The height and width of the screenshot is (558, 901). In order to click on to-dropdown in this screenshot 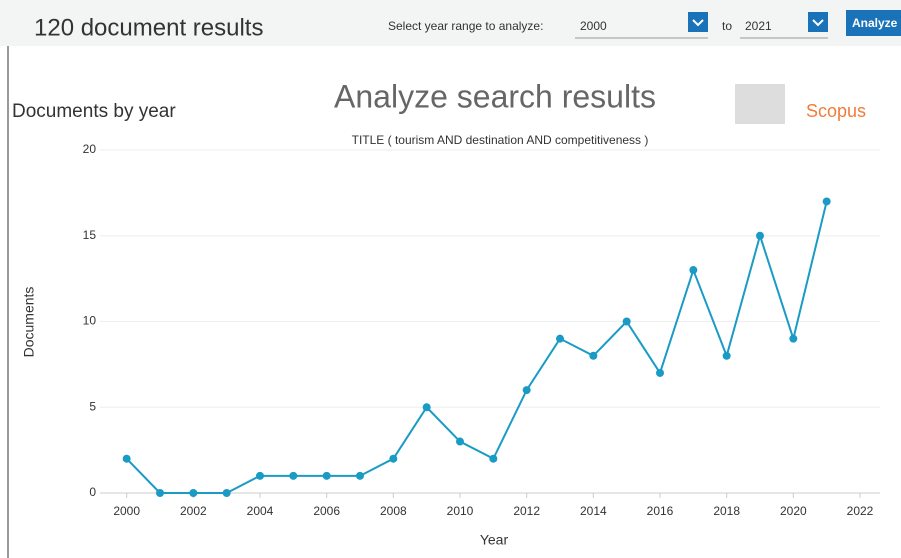, I will do `click(818, 22)`.